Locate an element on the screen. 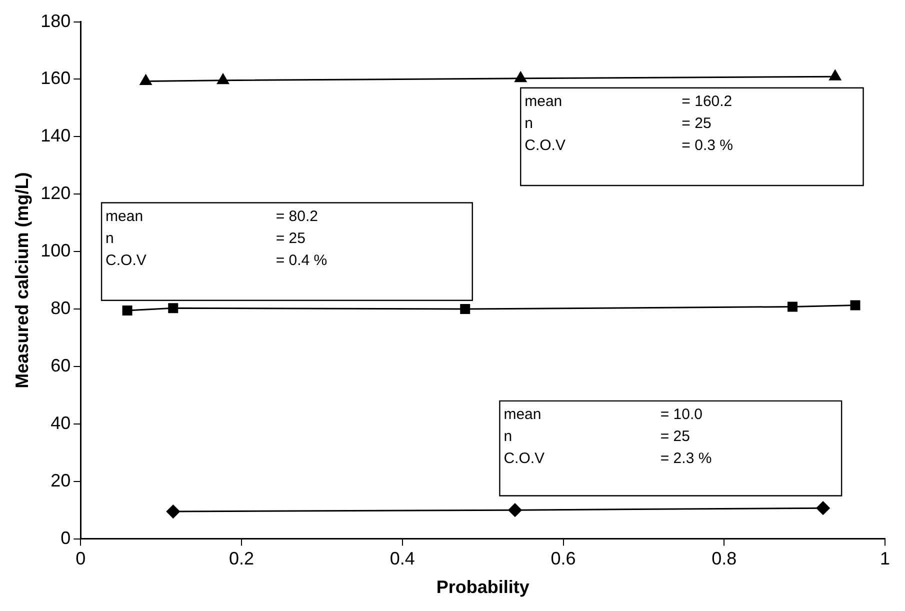  annotation: = 2.3 % is located at coordinates (686, 459).